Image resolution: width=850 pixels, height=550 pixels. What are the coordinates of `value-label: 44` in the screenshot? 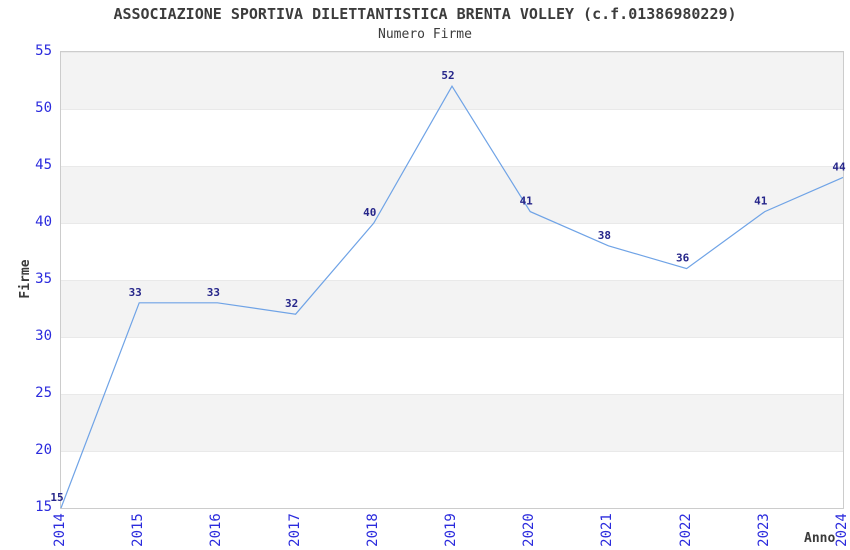 It's located at (839, 166).